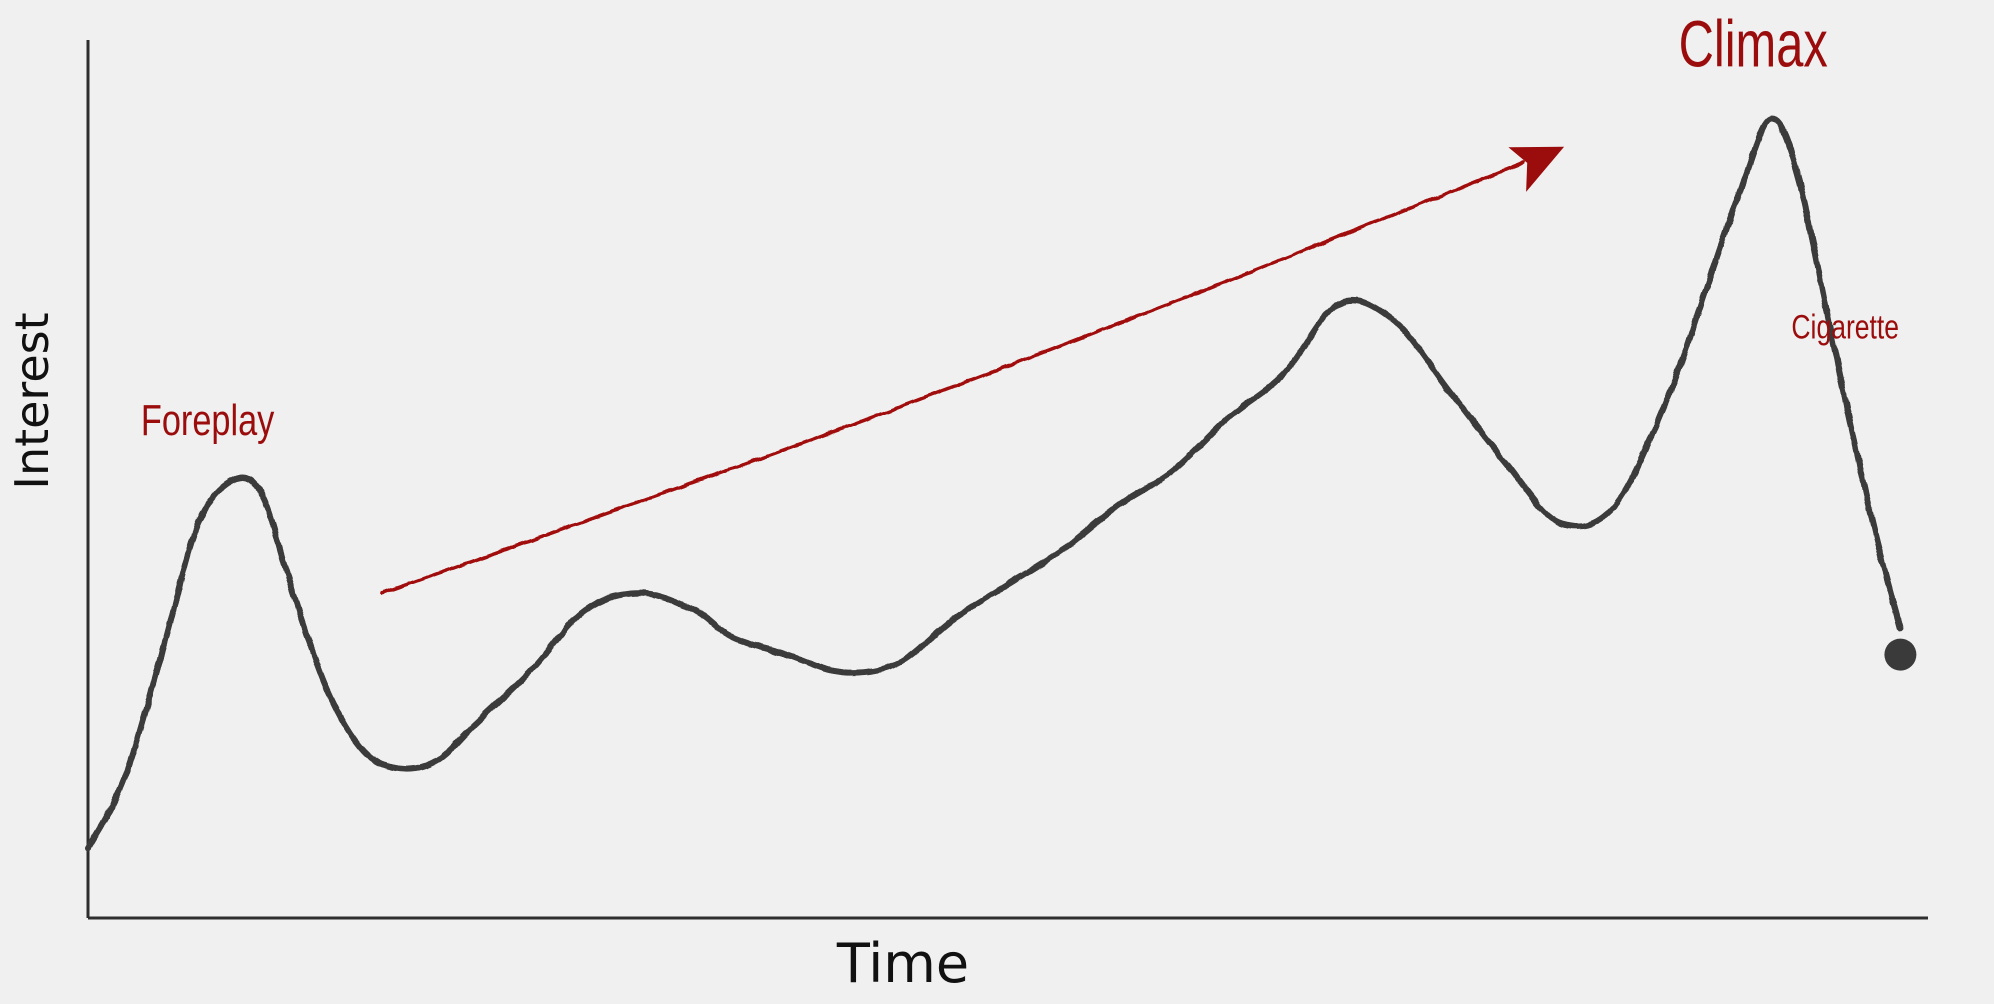  What do you see at coordinates (1900, 654) in the screenshot?
I see `endpoint-marker` at bounding box center [1900, 654].